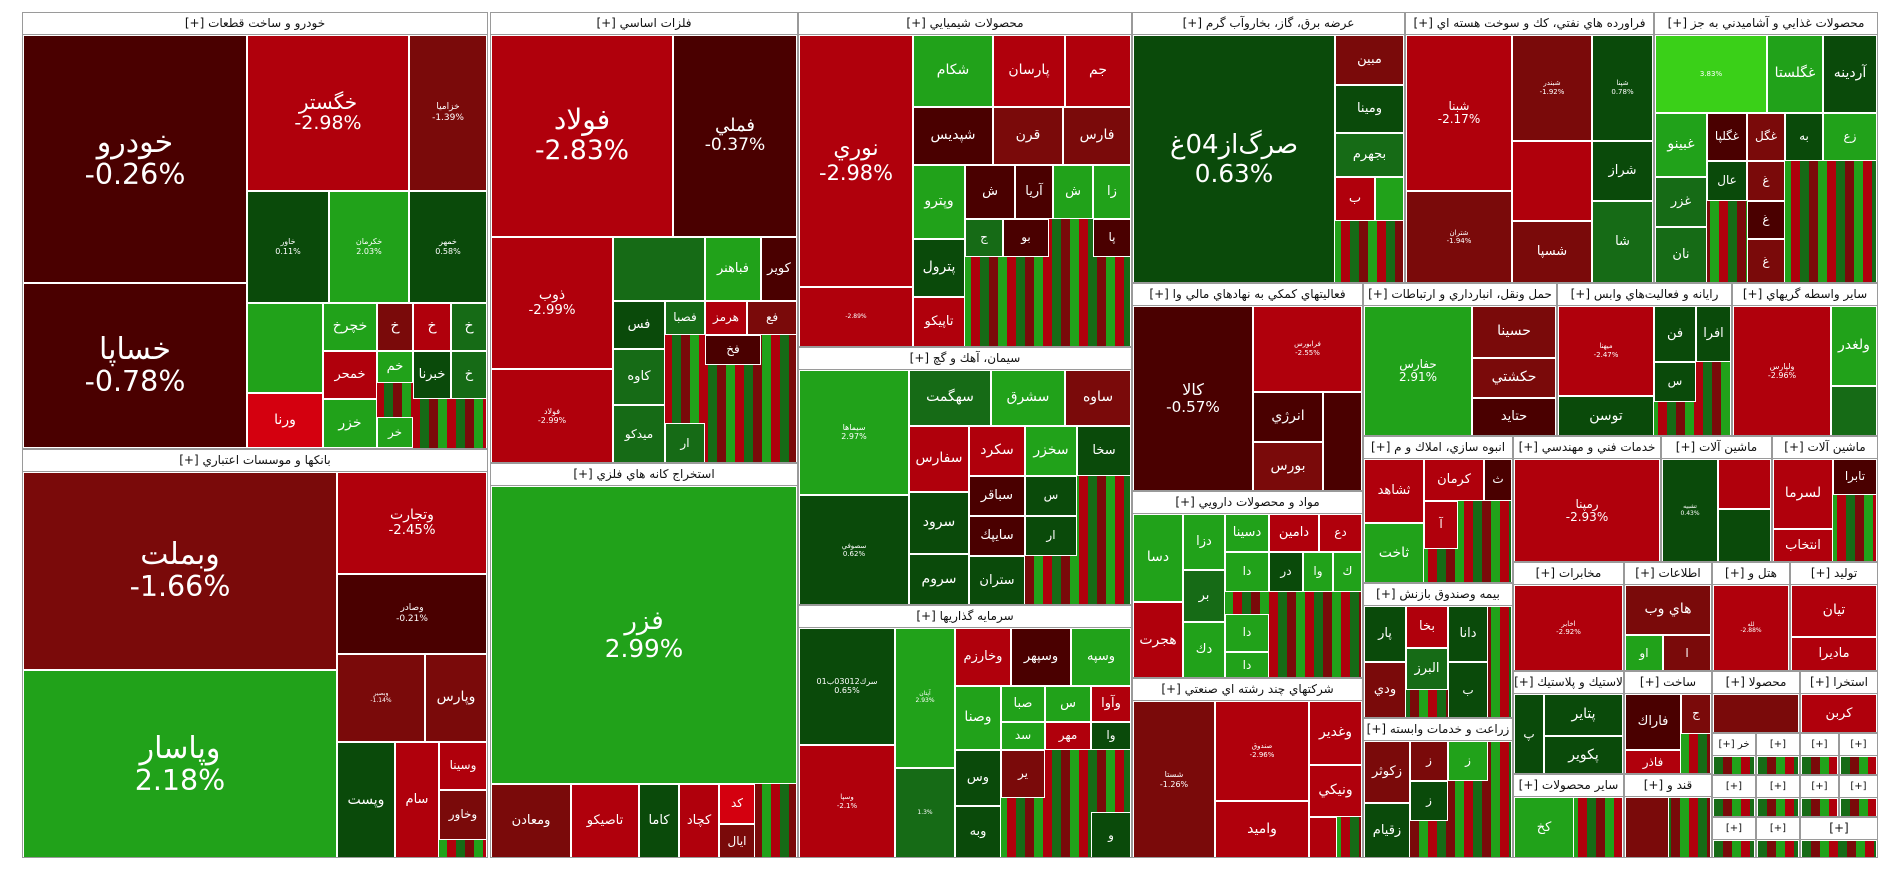 The width and height of the screenshot is (1900, 873). Describe the element at coordinates (925, 698) in the screenshot. I see `stock-tile: آپتان 2.93%` at that location.